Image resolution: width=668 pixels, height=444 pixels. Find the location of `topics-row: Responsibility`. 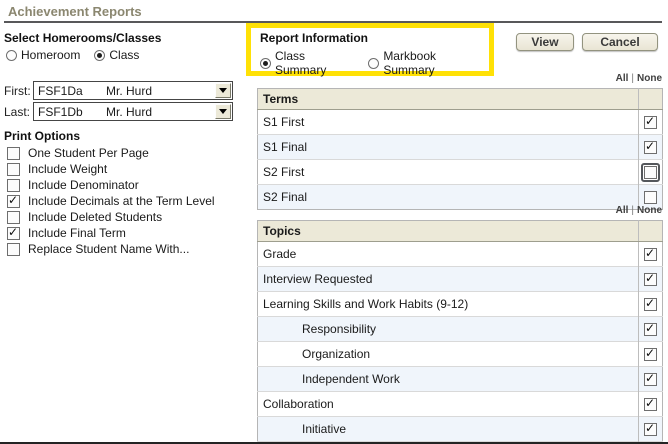

topics-row: Responsibility is located at coordinates (460, 329).